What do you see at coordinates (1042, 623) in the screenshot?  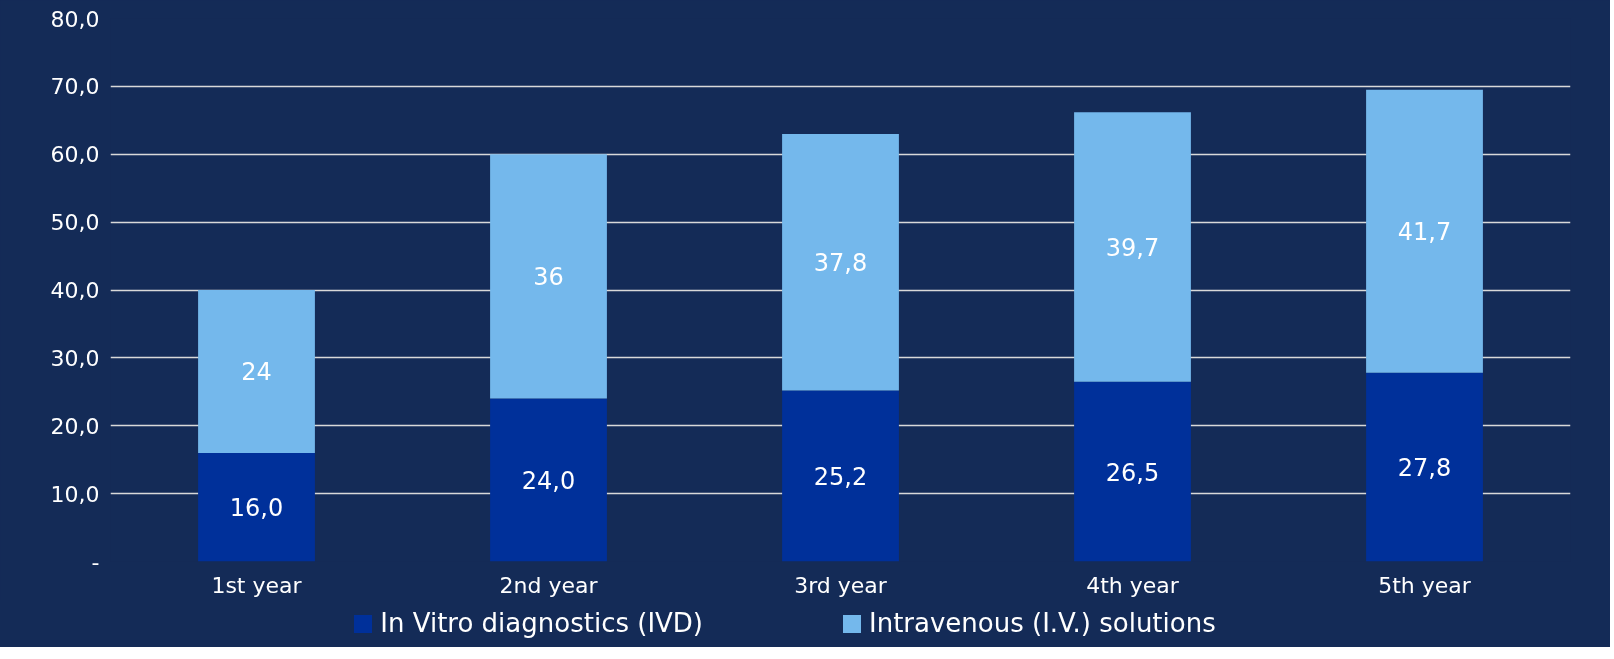 I see `legend-label: Intravenous (I.V.) solutions` at bounding box center [1042, 623].